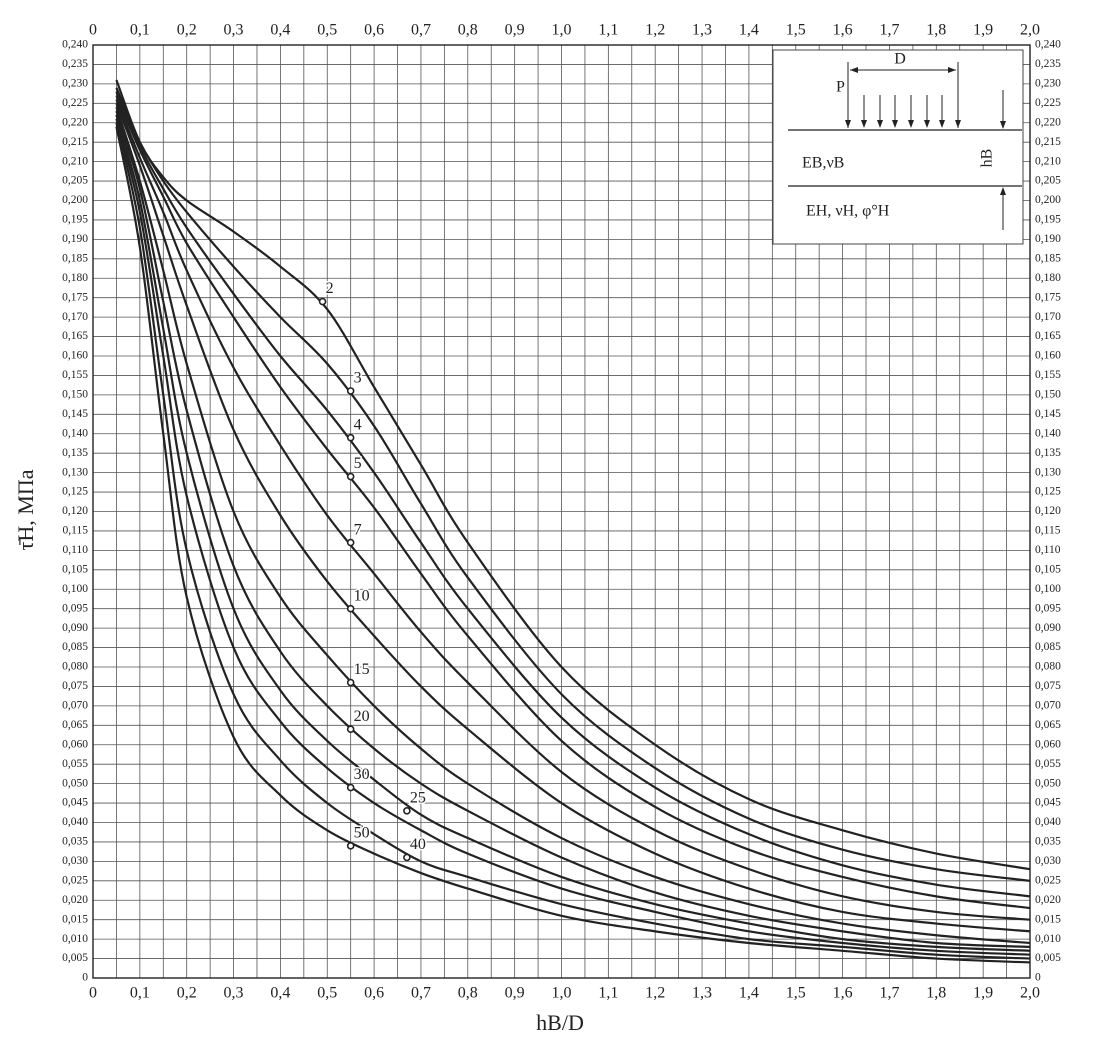  What do you see at coordinates (1048, 531) in the screenshot?
I see `y-tick-label-right: 0,115` at bounding box center [1048, 531].